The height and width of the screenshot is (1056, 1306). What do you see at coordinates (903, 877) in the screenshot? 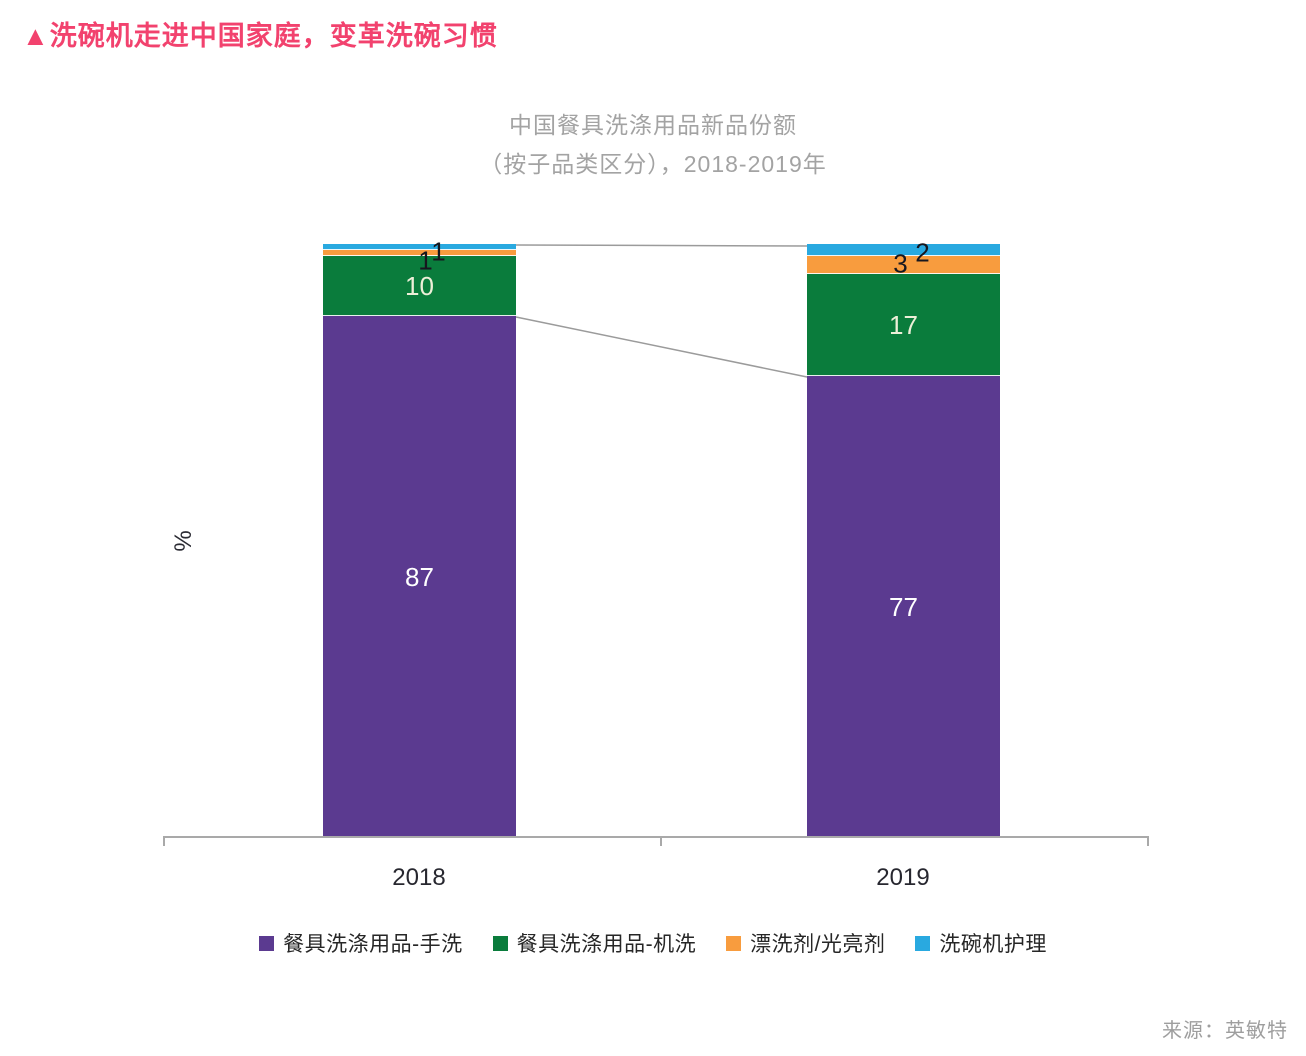
I see `x-axis-label-2019: 2019` at bounding box center [903, 877].